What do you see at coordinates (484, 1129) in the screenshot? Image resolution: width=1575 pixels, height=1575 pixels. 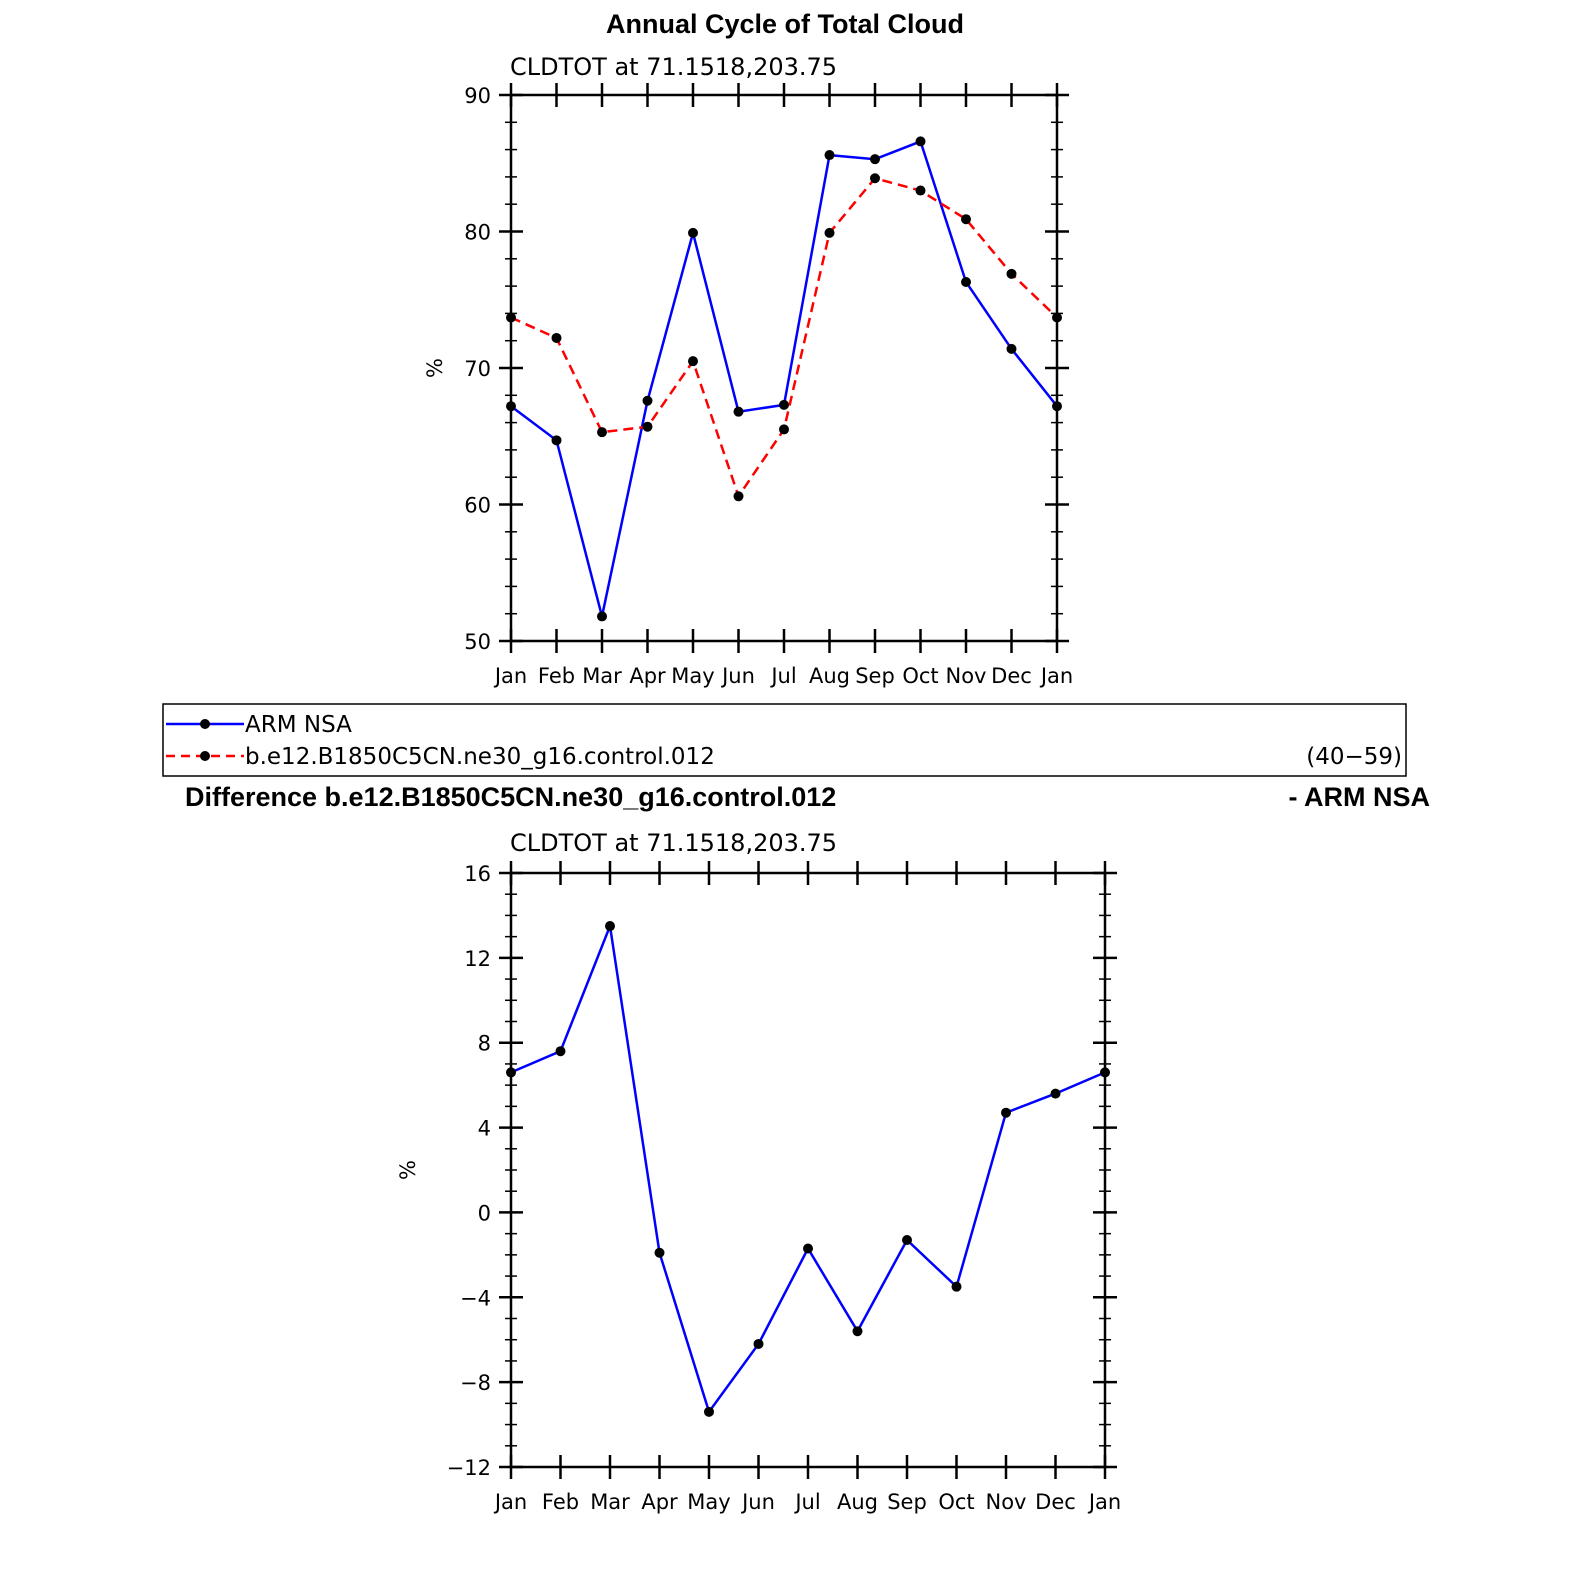 I see `chart2-ytick-label: 4` at bounding box center [484, 1129].